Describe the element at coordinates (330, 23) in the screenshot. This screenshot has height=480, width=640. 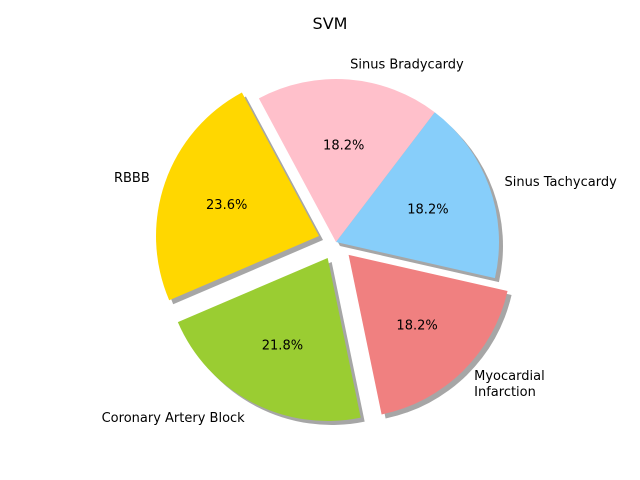
I see `chart-title: SVM` at that location.